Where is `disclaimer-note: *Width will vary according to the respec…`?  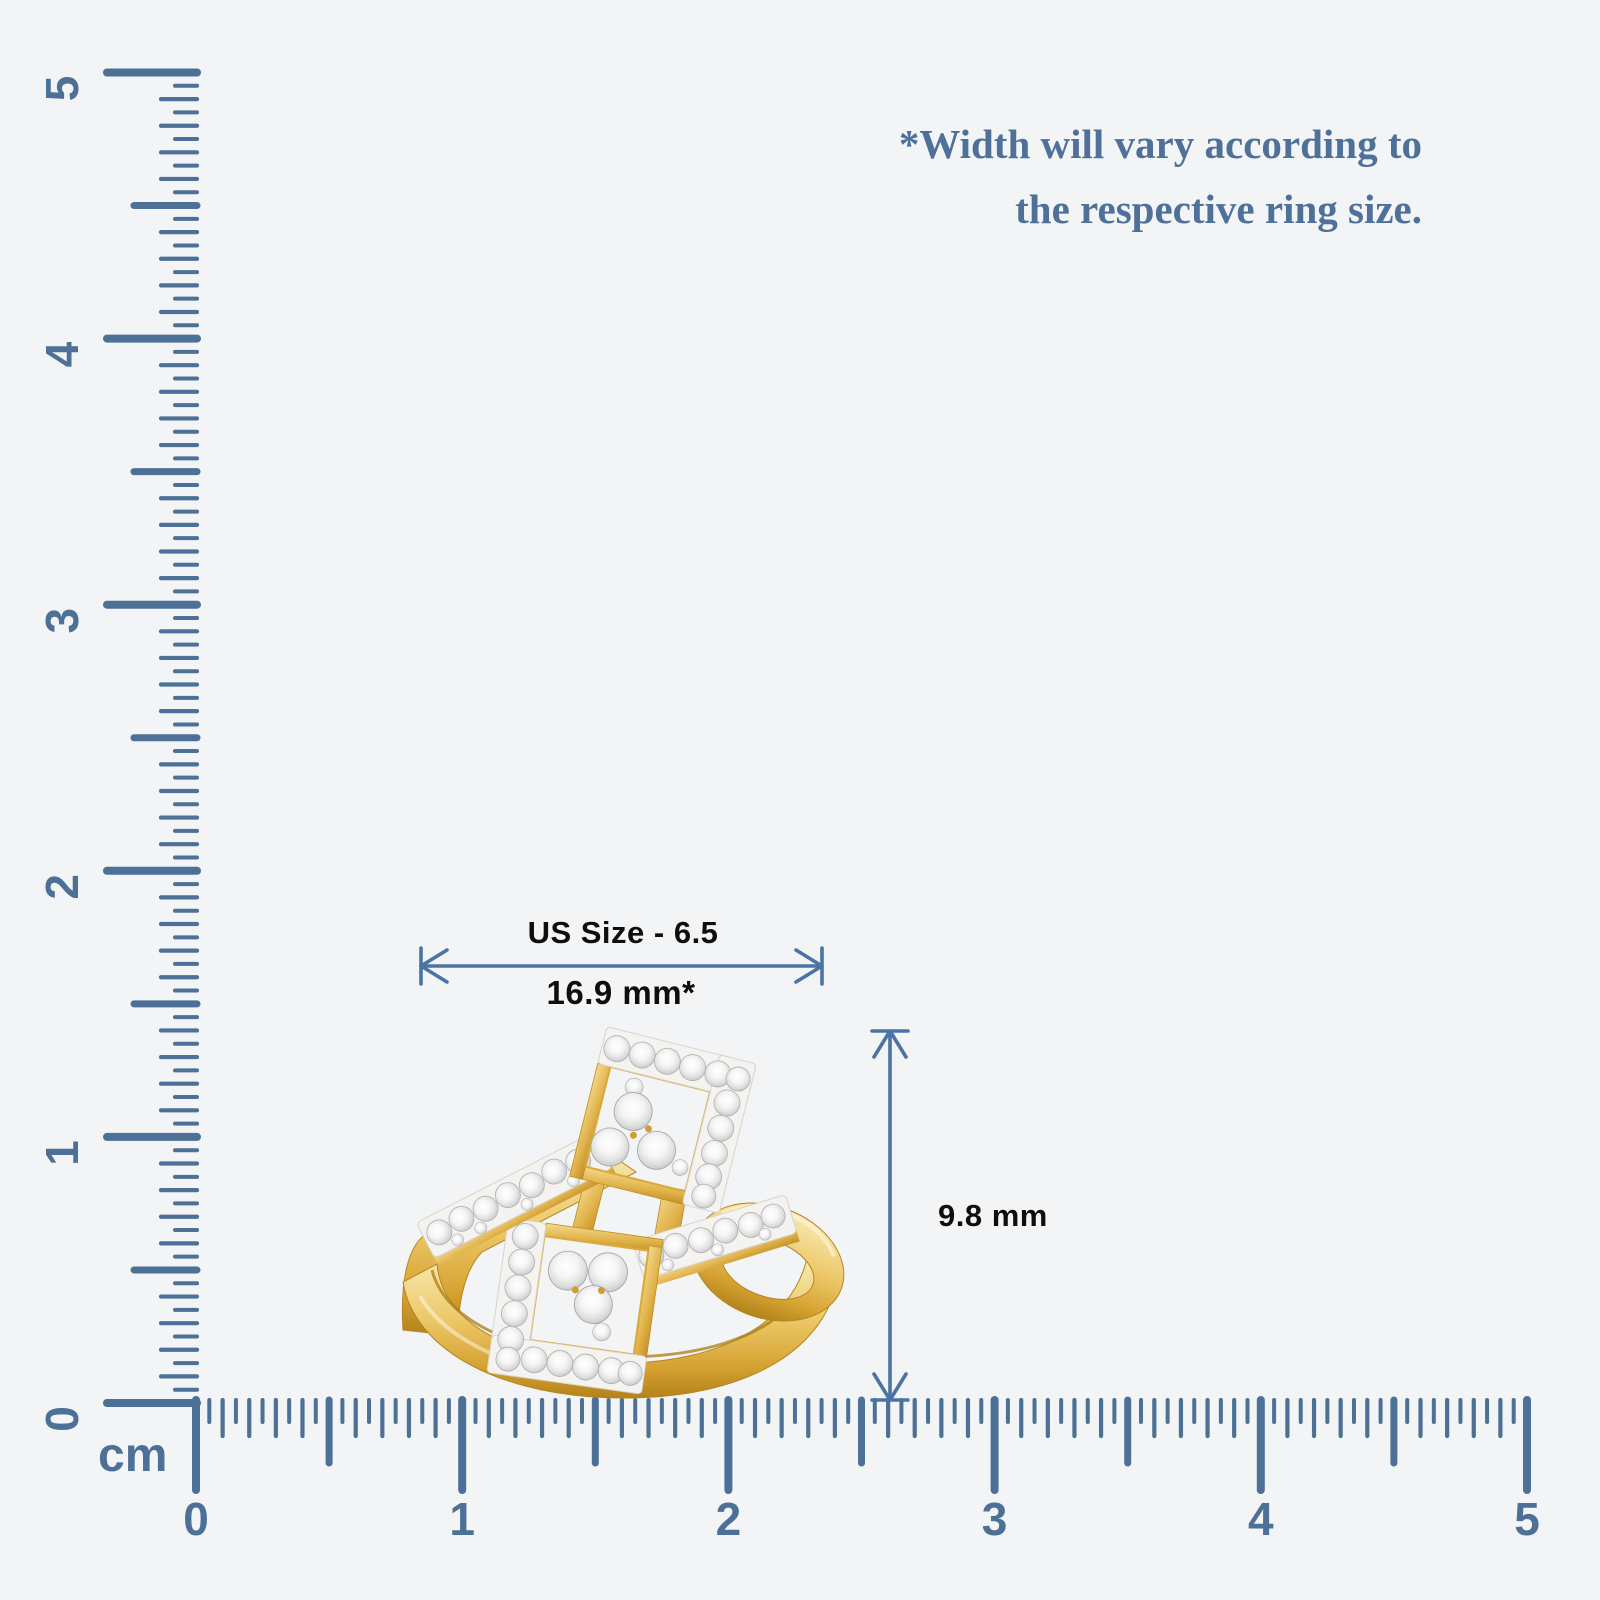
disclaimer-note: *Width will vary according to the respec… is located at coordinates (1160, 177).